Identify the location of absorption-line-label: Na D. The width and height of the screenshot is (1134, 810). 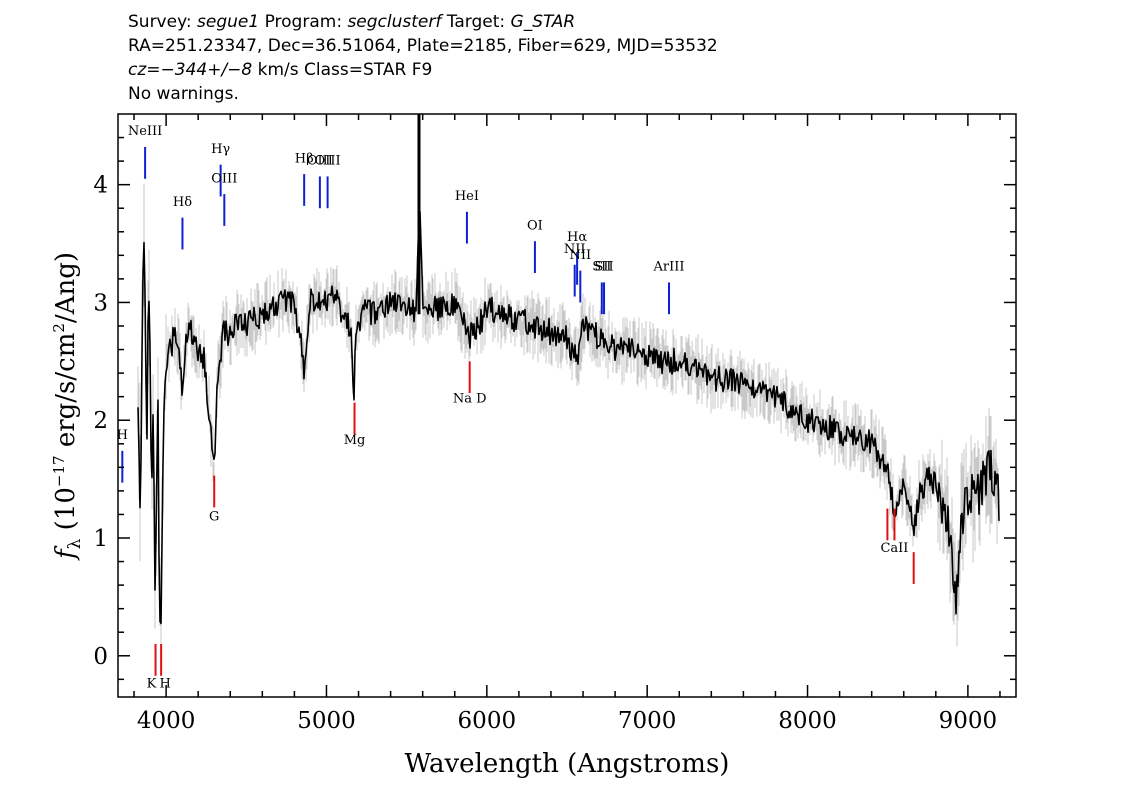
(470, 399).